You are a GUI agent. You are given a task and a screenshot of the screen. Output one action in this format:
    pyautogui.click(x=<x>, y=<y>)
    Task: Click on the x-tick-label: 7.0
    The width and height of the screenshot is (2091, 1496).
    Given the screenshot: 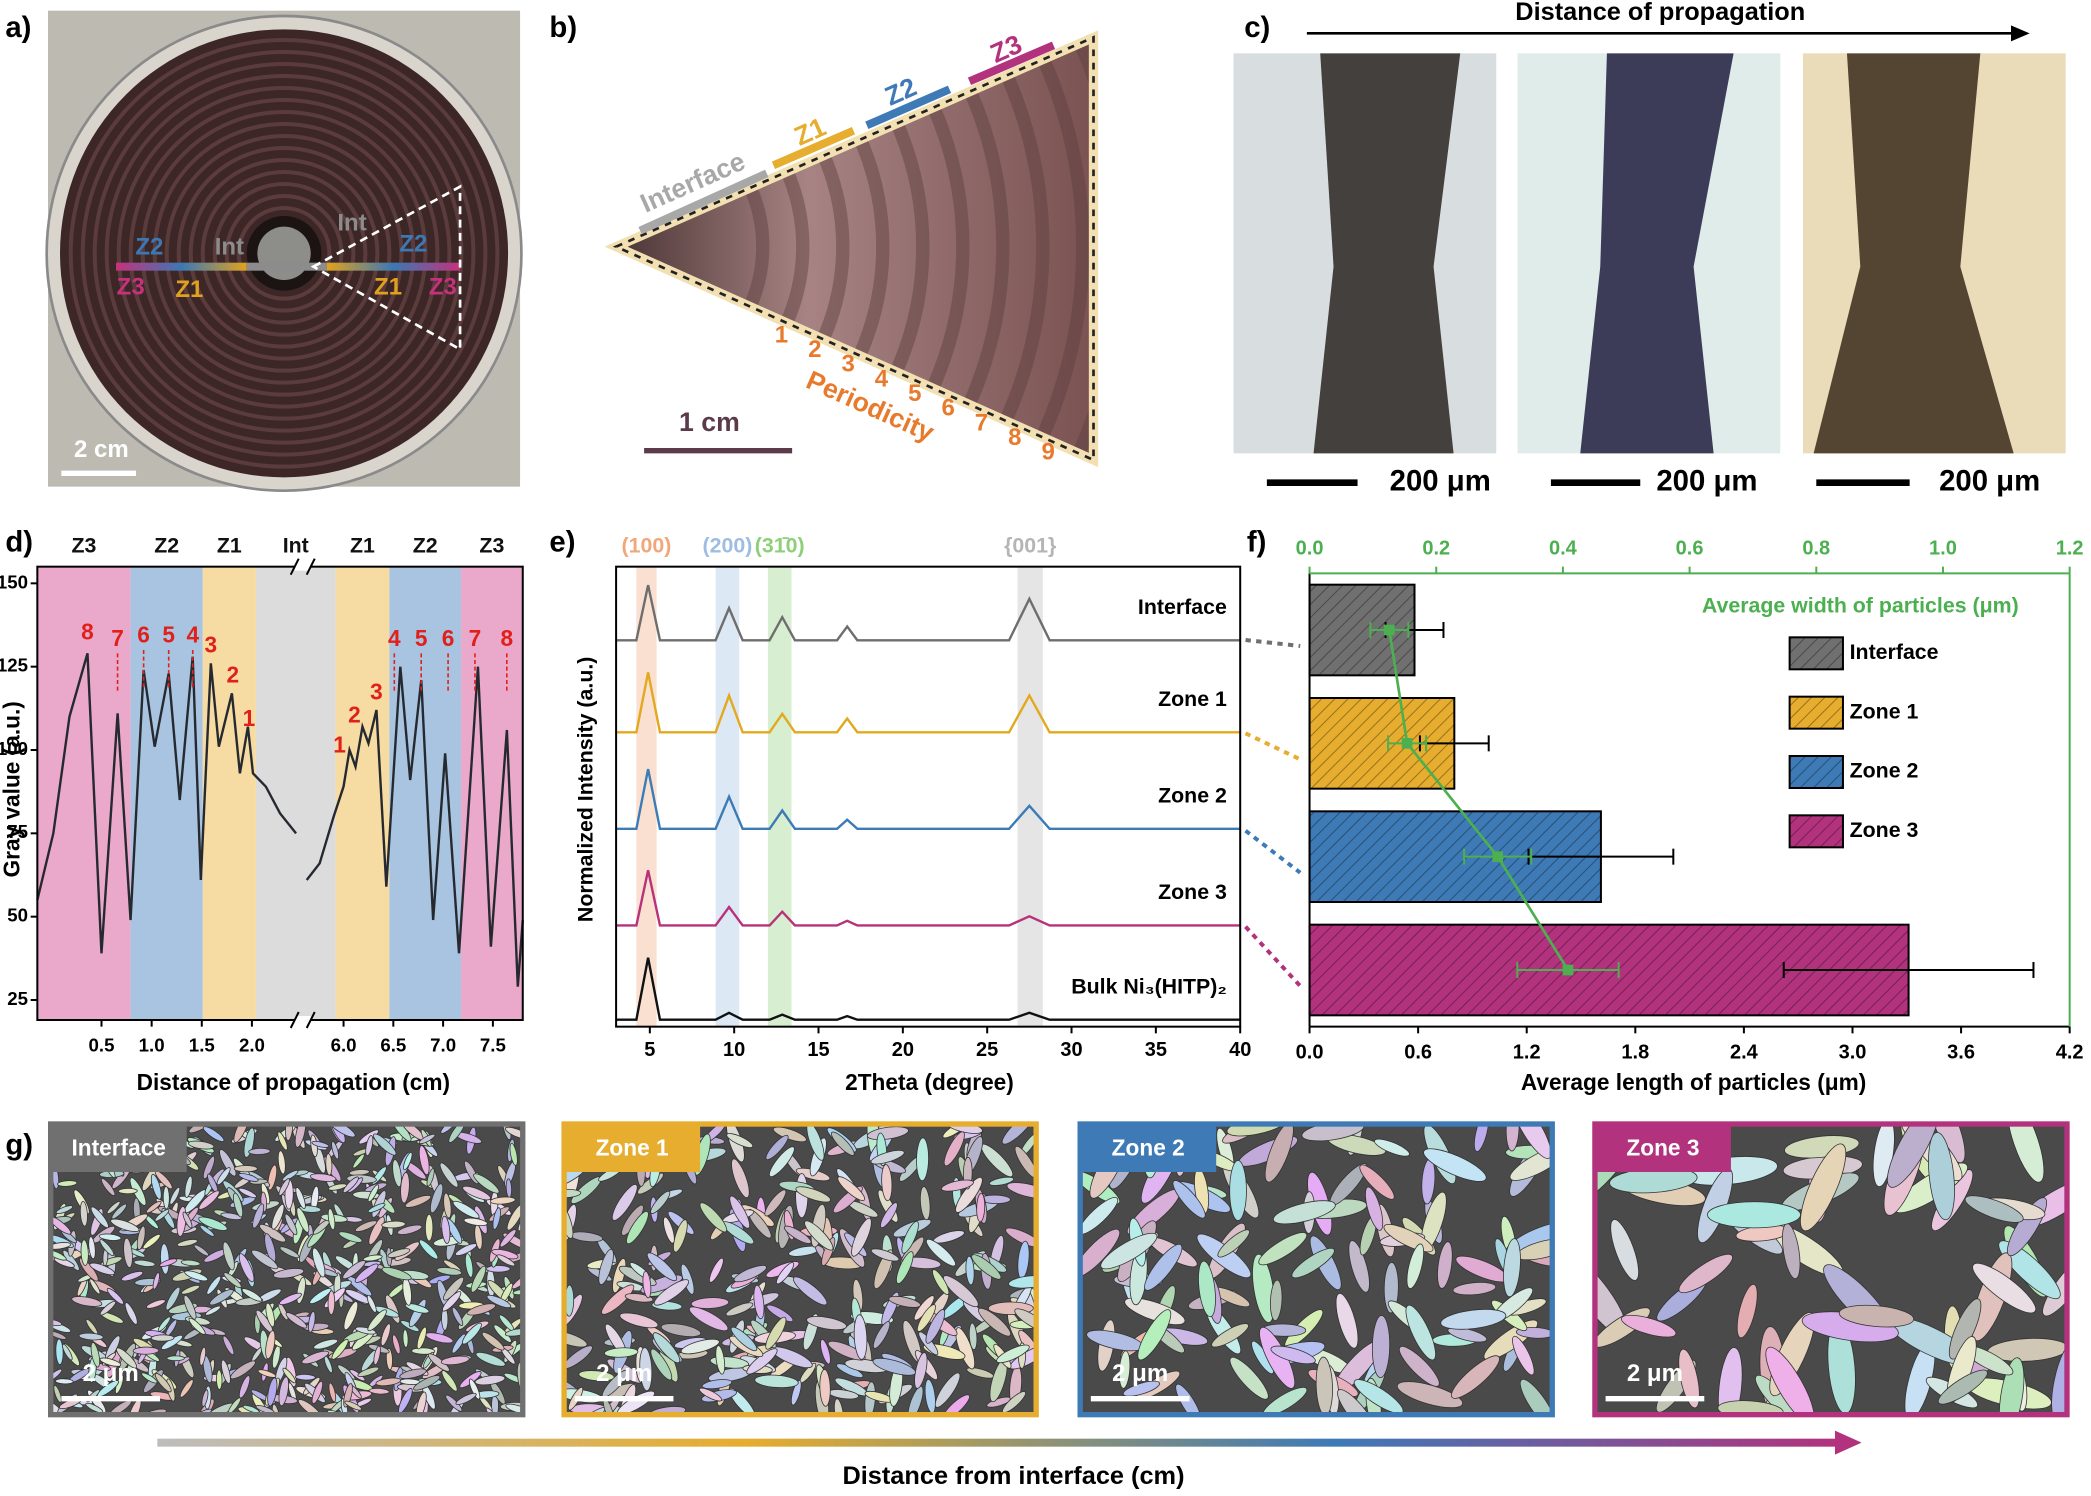 What is the action you would take?
    pyautogui.click(x=443, y=1045)
    